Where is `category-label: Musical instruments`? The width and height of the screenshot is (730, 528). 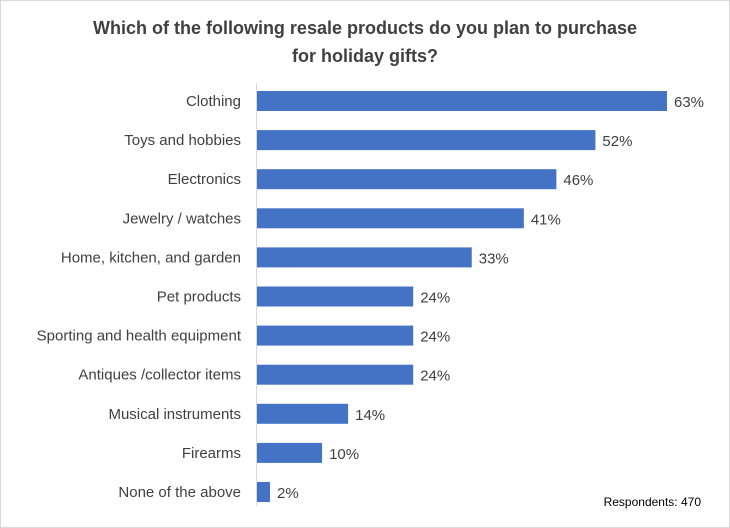
category-label: Musical instruments is located at coordinates (174, 414).